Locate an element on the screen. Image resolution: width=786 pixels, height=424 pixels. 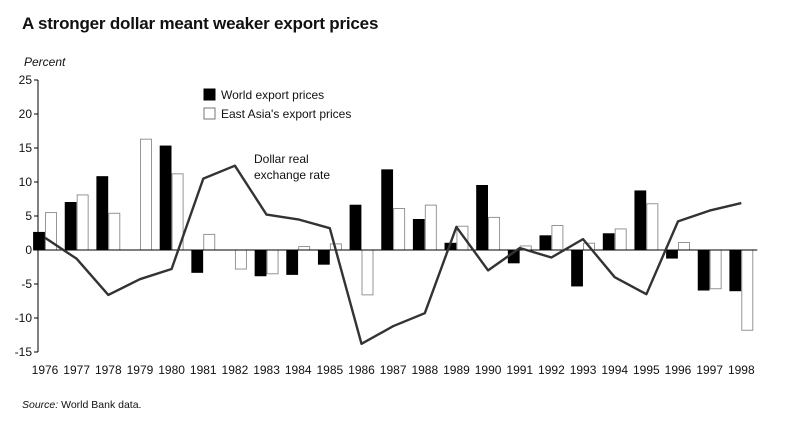
y-tick-label: 10 is located at coordinates (26, 182).